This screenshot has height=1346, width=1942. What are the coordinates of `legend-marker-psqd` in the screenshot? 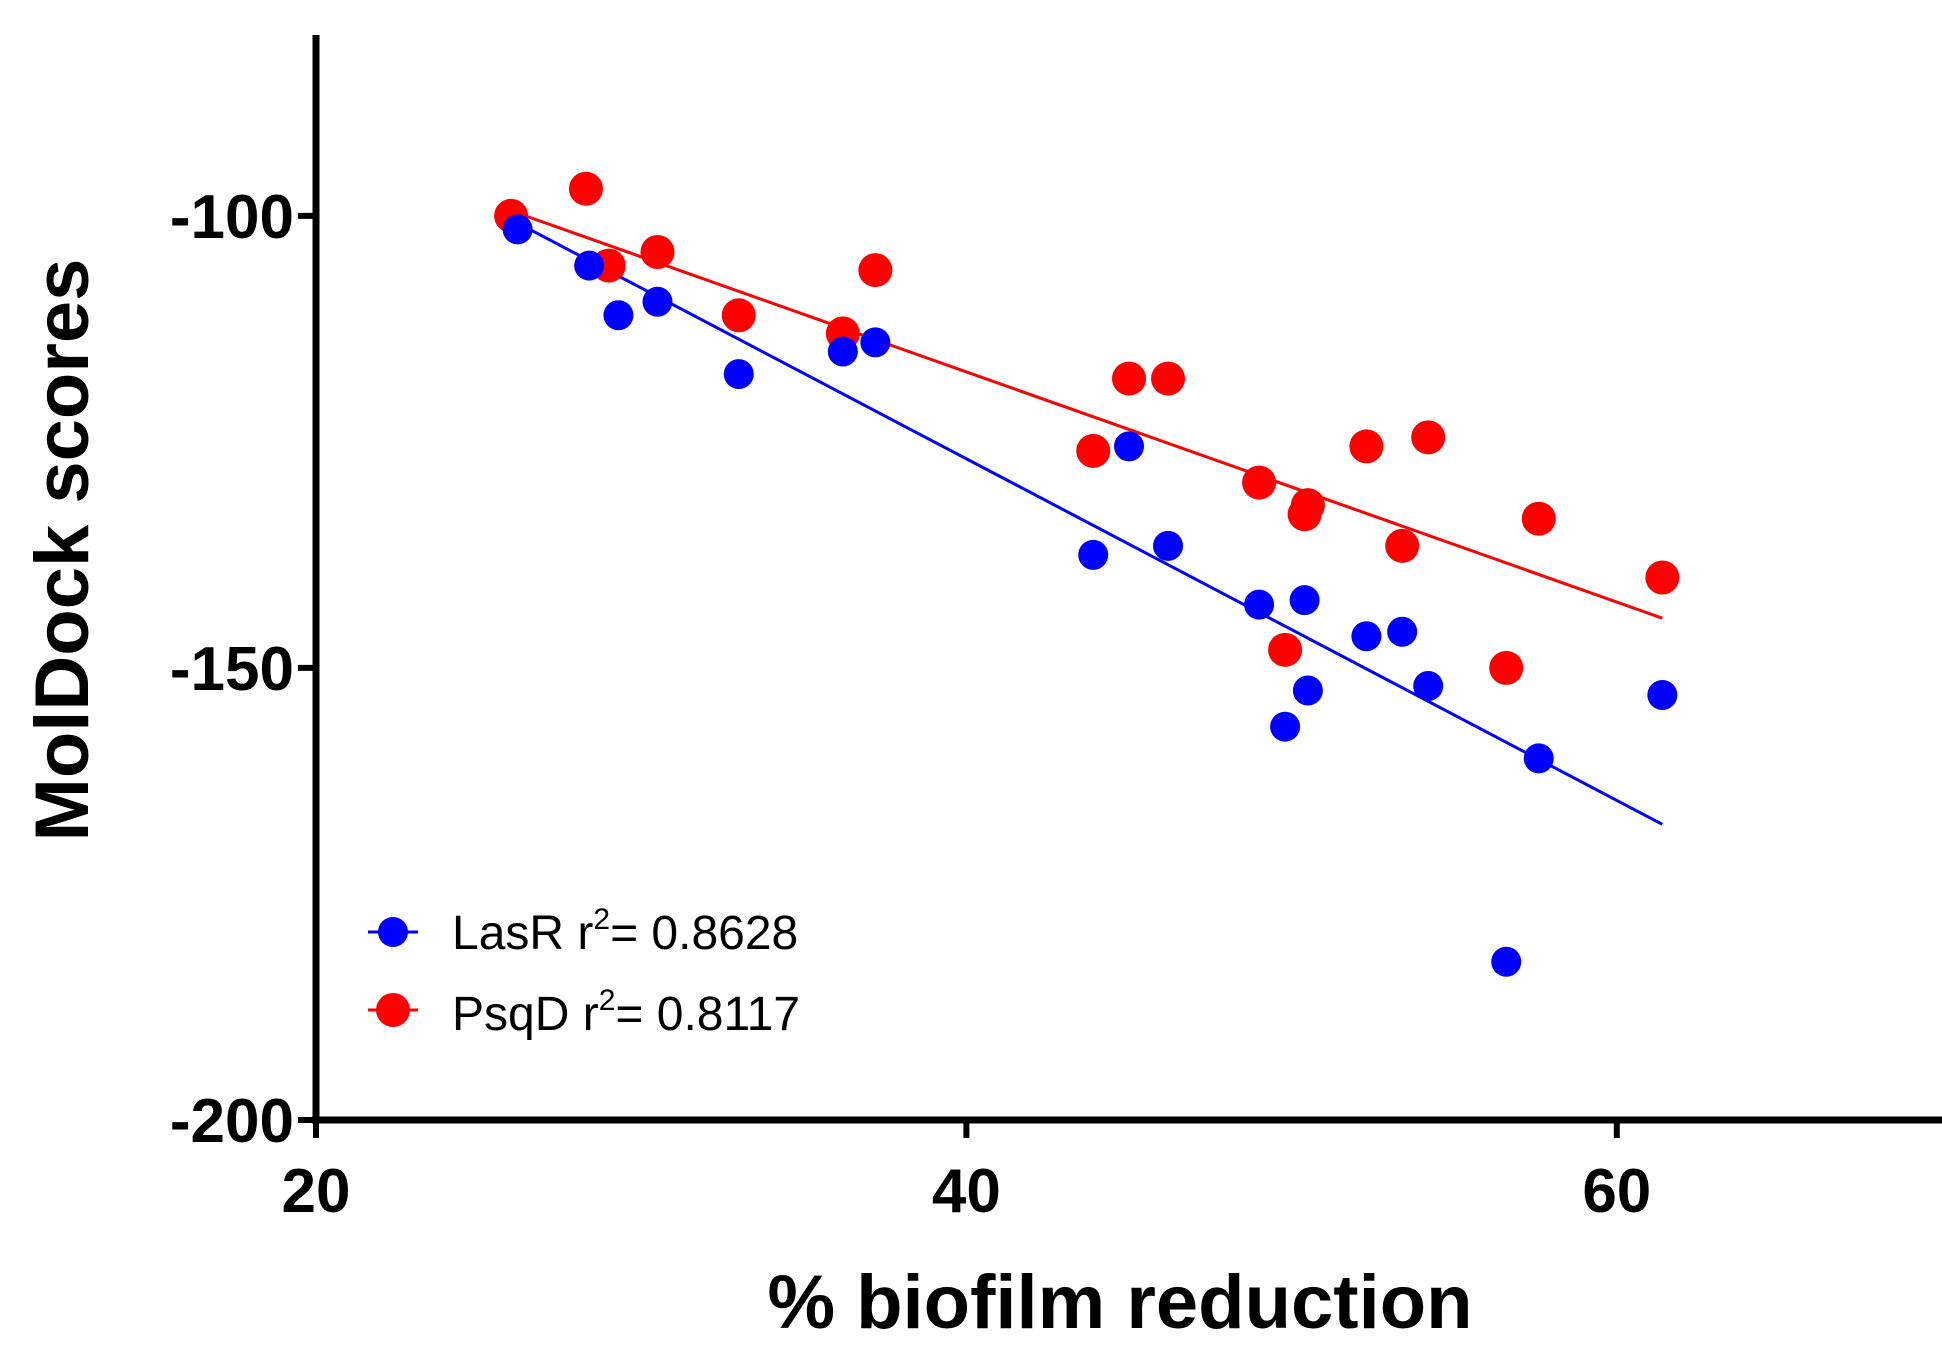 It's located at (393, 1010).